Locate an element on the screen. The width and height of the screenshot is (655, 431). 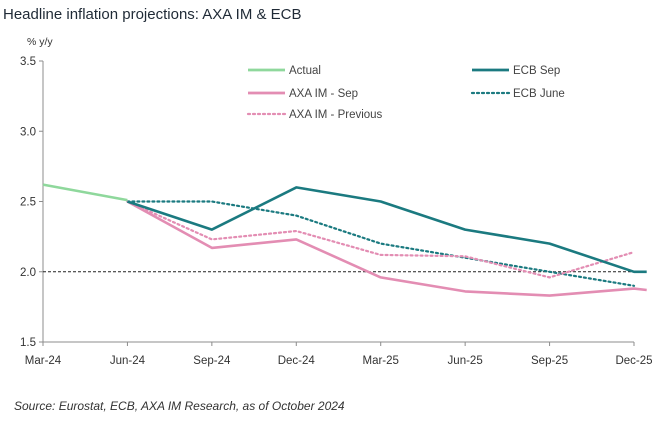
y-tick-label: 2.5 is located at coordinates (28, 203).